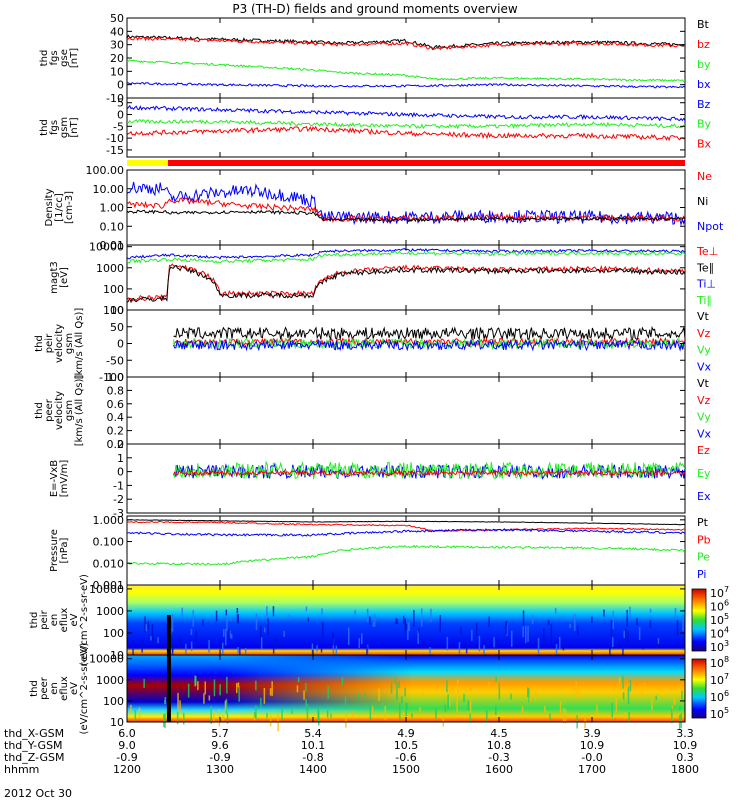  I want to click on orbit-cell: 3.9, so click(592, 733).